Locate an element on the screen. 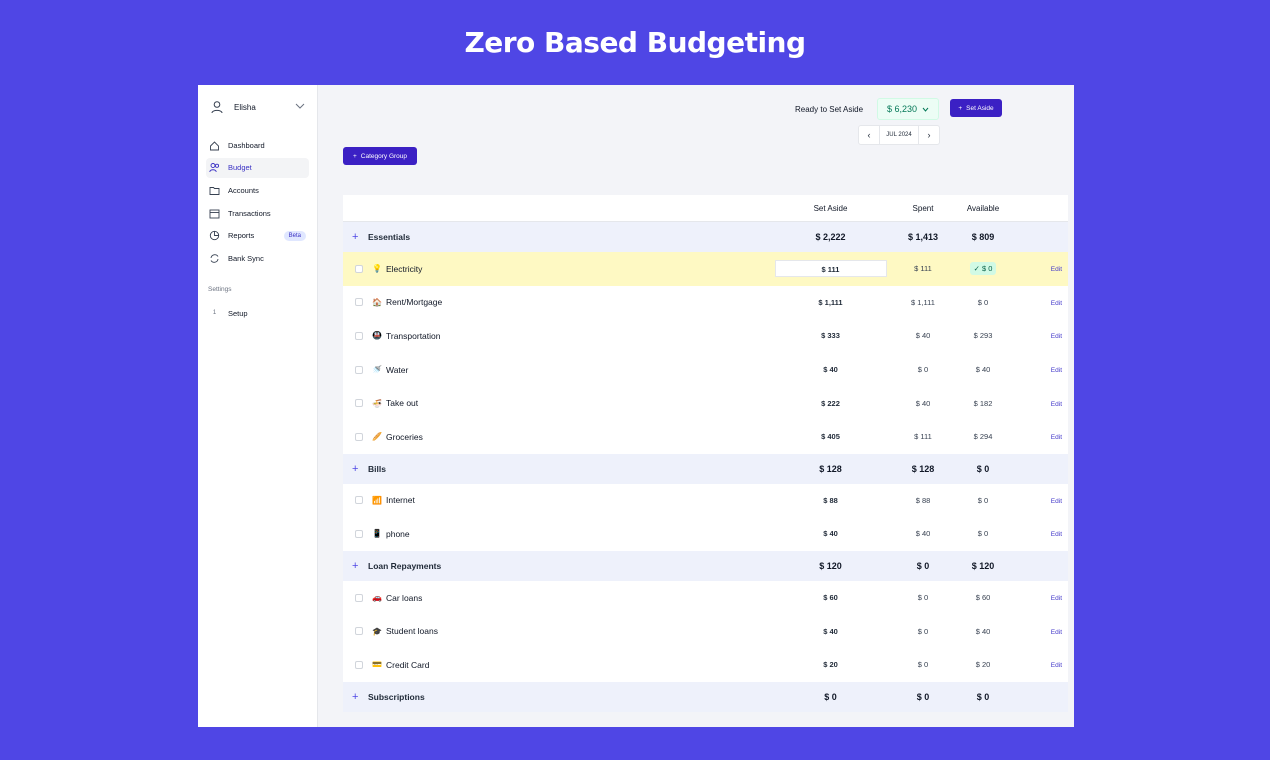 The width and height of the screenshot is (1270, 760). table-row: 🥖 Groceries $ 405 $ 111 $ 294 Edit is located at coordinates (705, 437).